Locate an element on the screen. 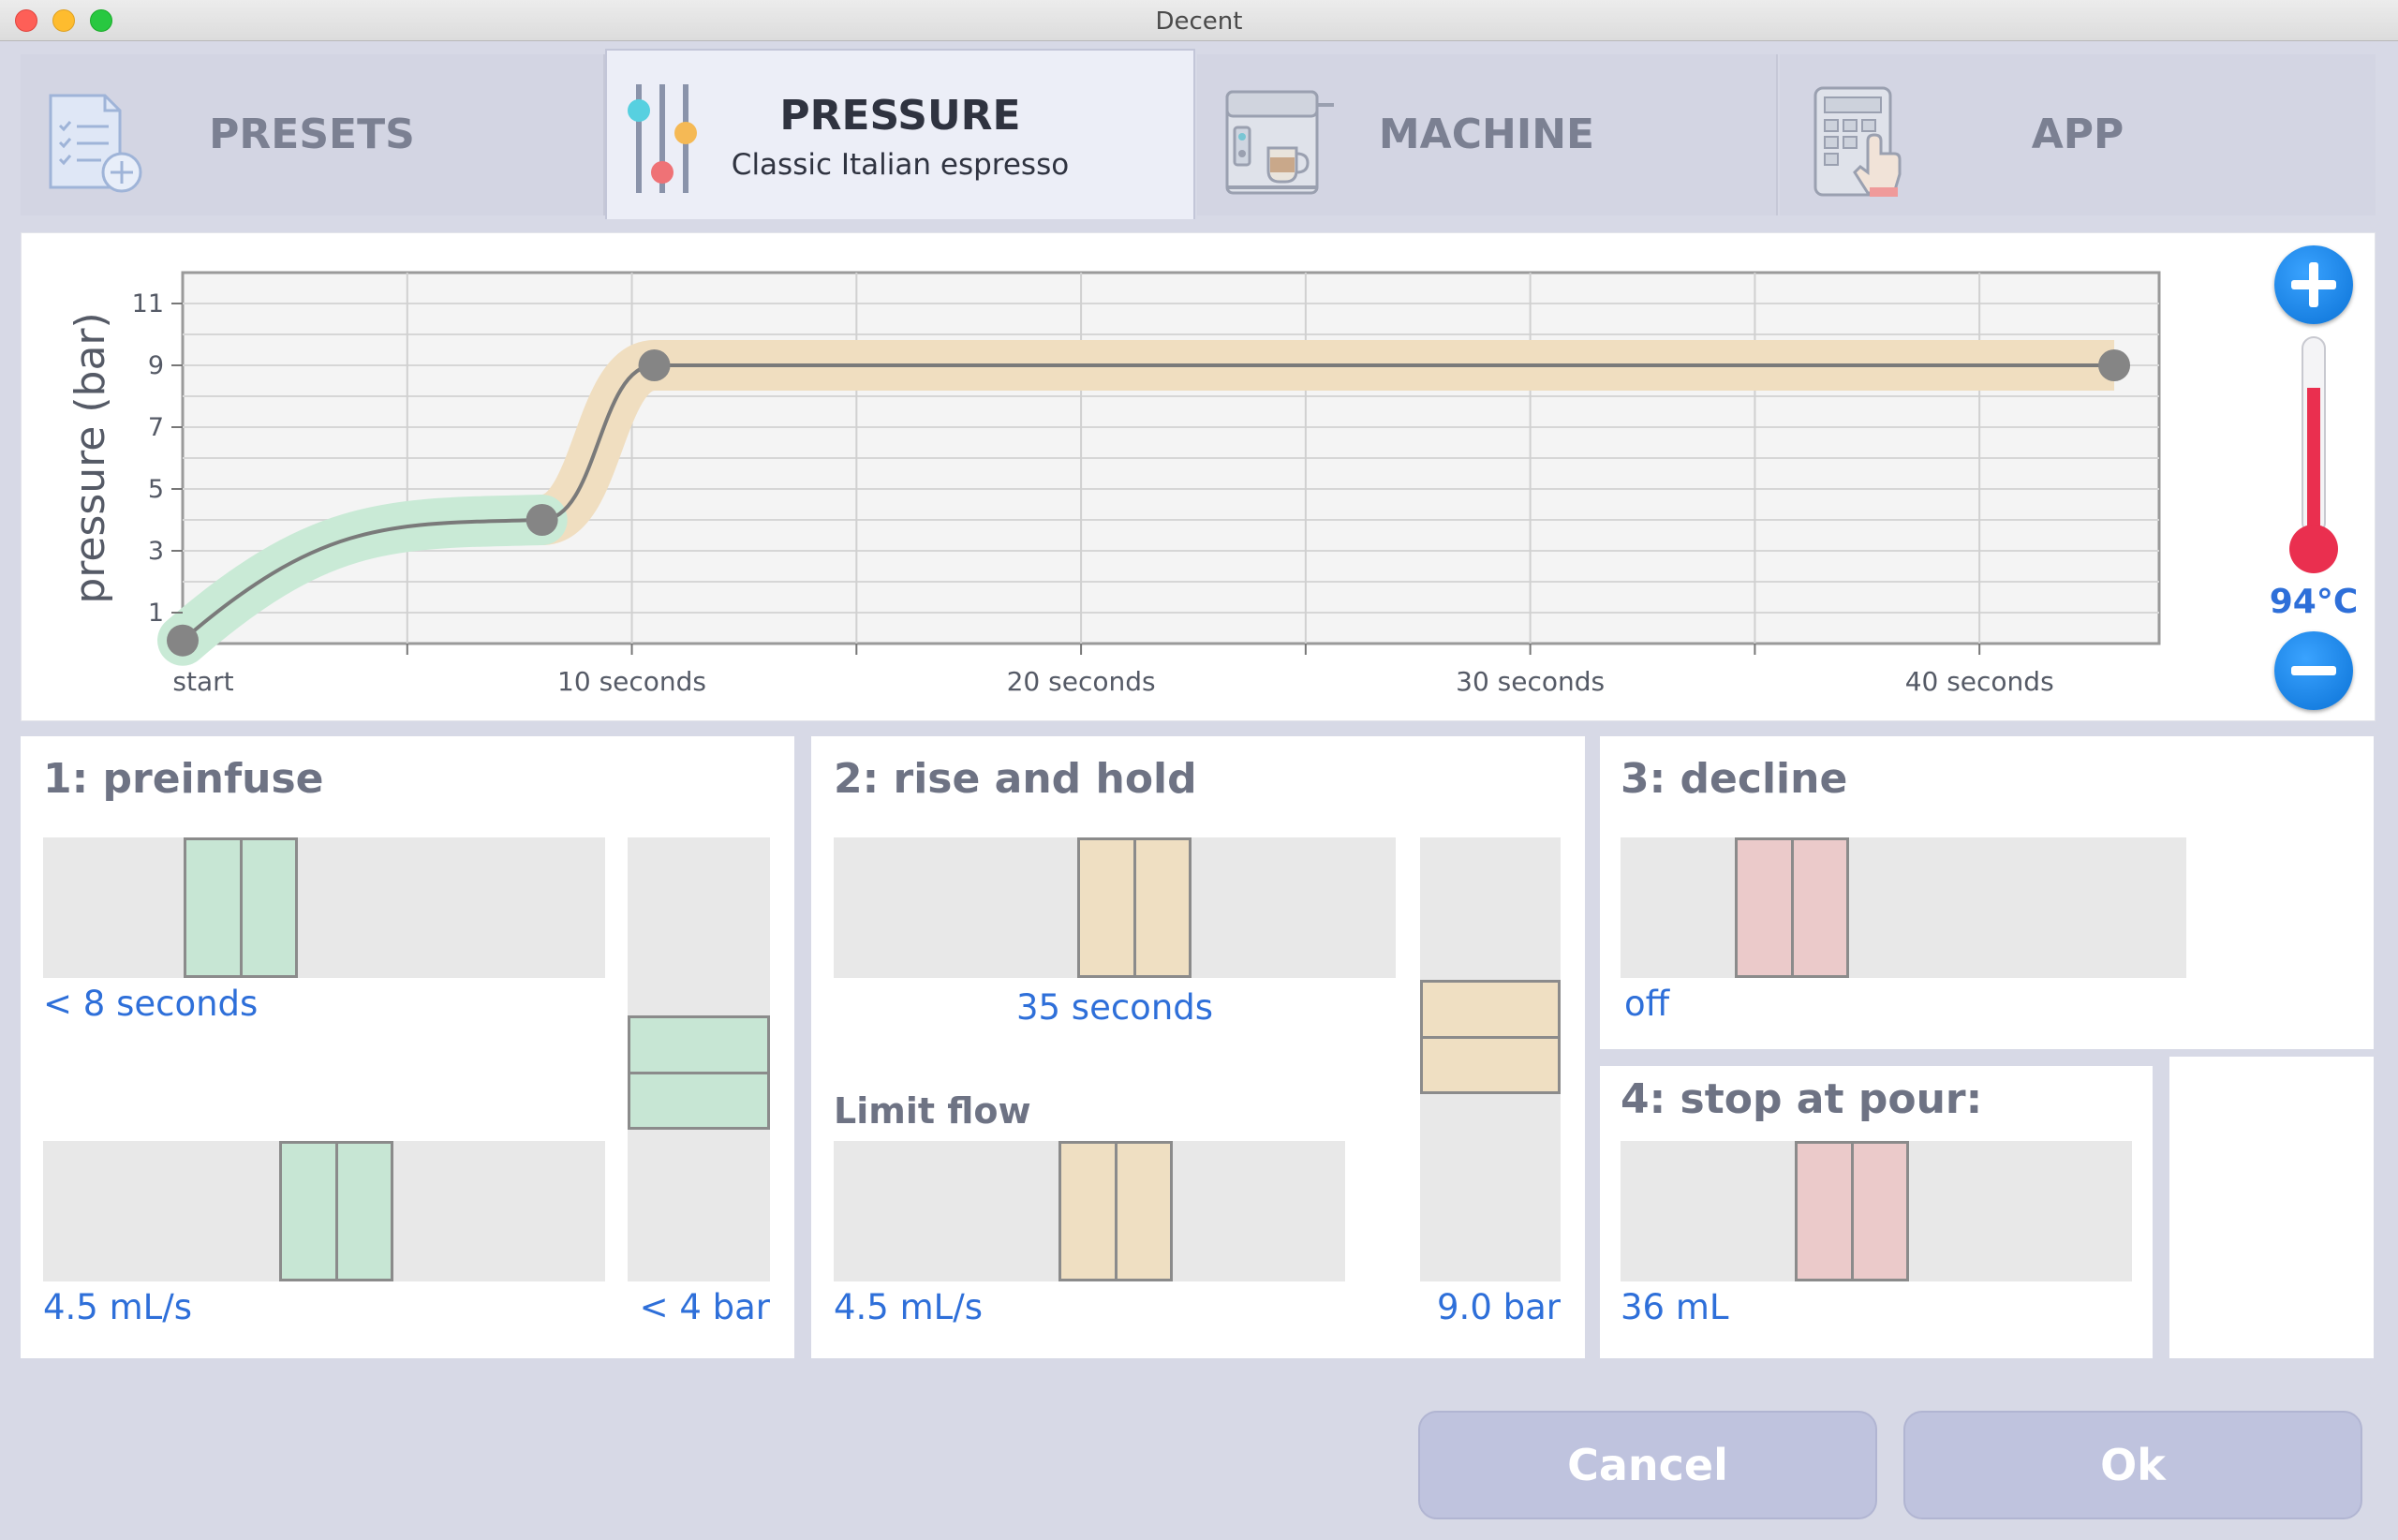  window-title: Decent is located at coordinates (1199, 21).